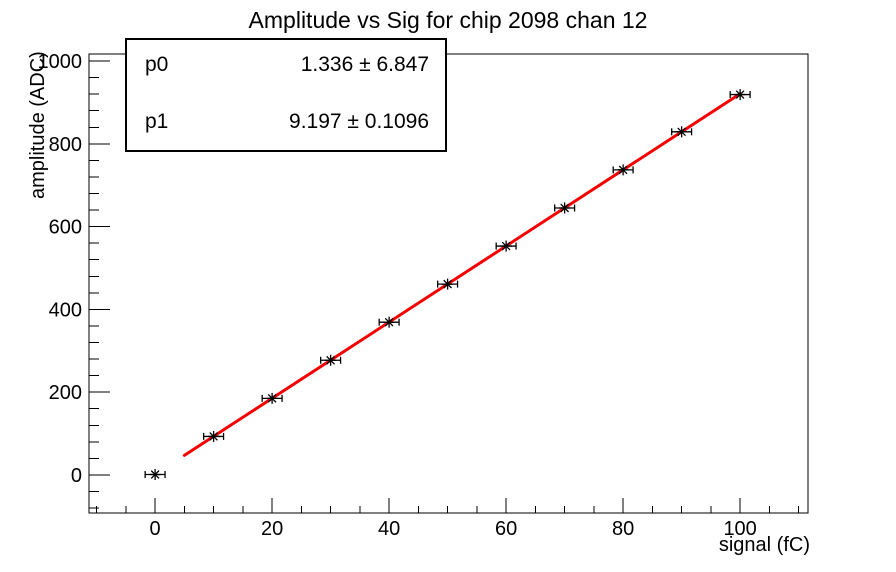 This screenshot has width=896, height=572. What do you see at coordinates (389, 529) in the screenshot?
I see `x-axis-tick-label: 40` at bounding box center [389, 529].